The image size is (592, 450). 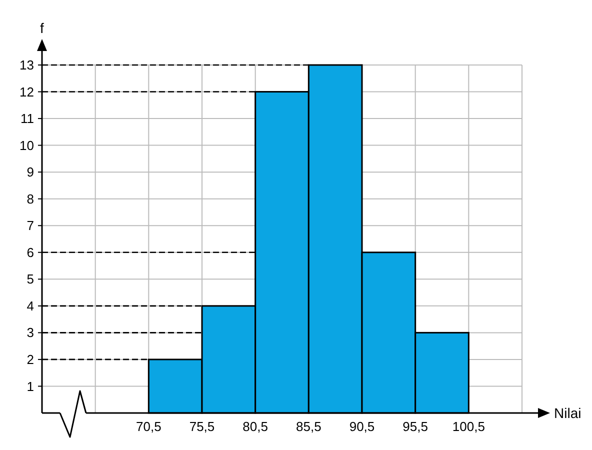 I want to click on x-tick-label: 95,5, so click(x=415, y=426).